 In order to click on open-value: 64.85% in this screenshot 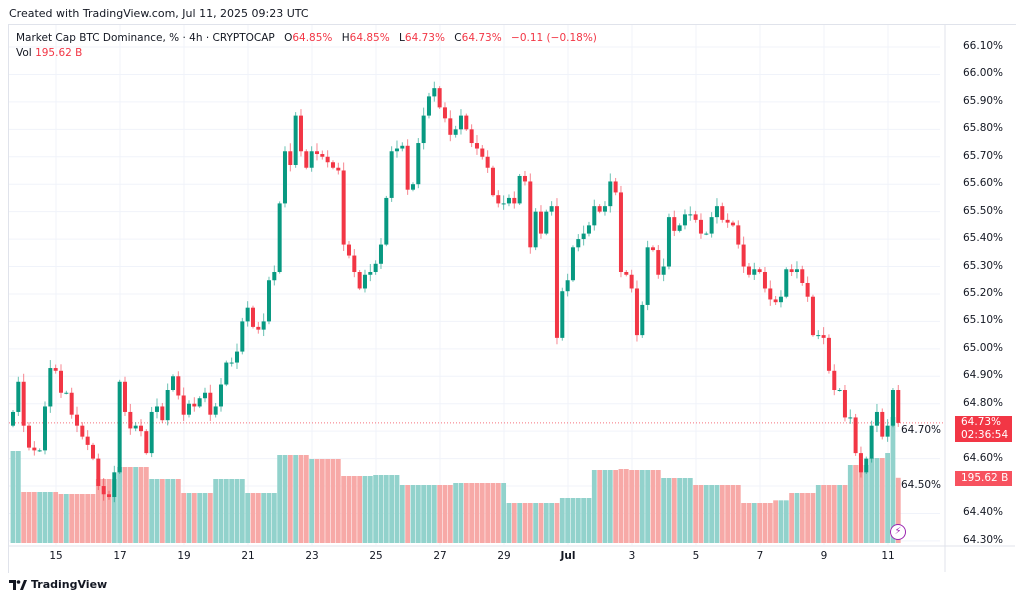, I will do `click(312, 38)`.